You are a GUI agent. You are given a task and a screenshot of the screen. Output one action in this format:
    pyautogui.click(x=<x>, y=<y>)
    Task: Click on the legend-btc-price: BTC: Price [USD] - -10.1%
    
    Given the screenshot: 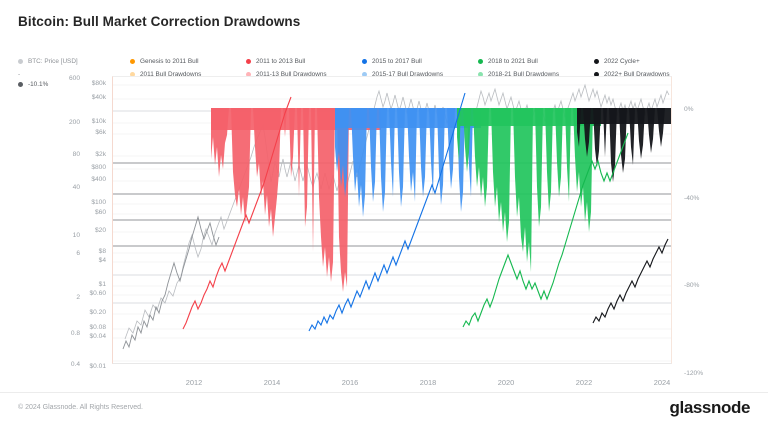 What is the action you would take?
    pyautogui.click(x=48, y=73)
    